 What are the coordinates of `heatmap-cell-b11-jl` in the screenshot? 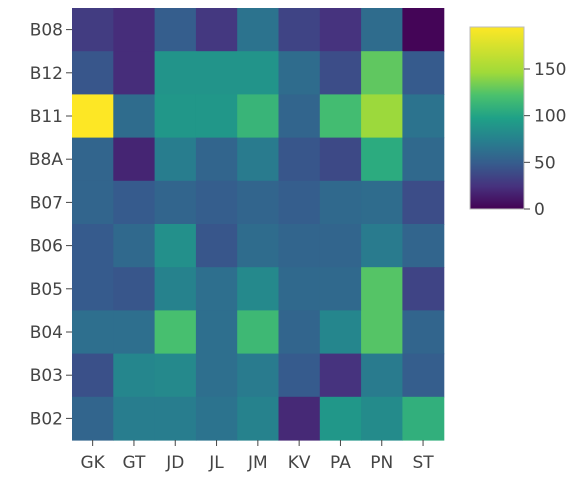 It's located at (216, 116).